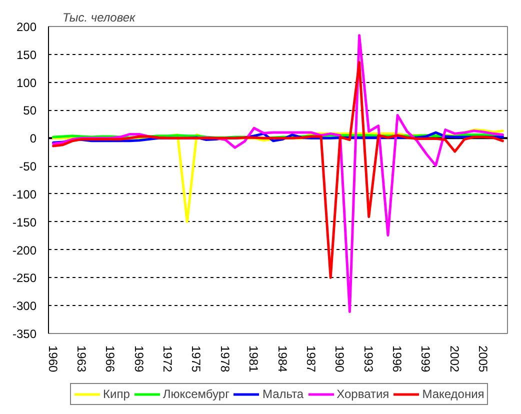 Image resolution: width=521 pixels, height=414 pixels. Describe the element at coordinates (24, 222) in the screenshot. I see `y-tick-label: -150` at that location.